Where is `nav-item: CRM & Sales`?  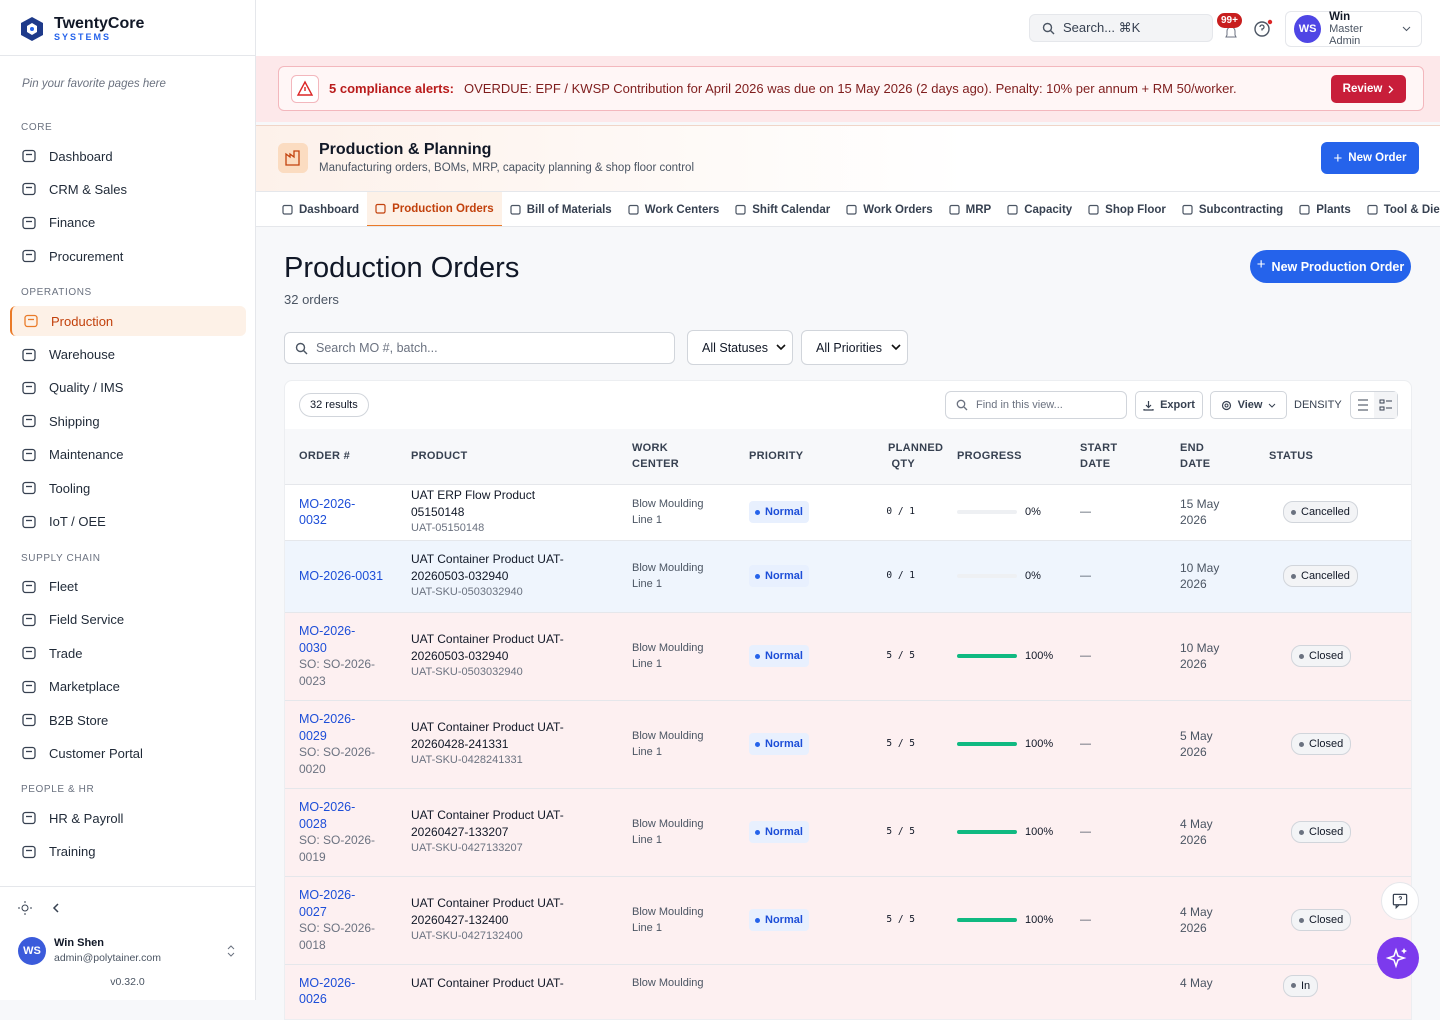
nav-item: CRM & Sales is located at coordinates (128, 189).